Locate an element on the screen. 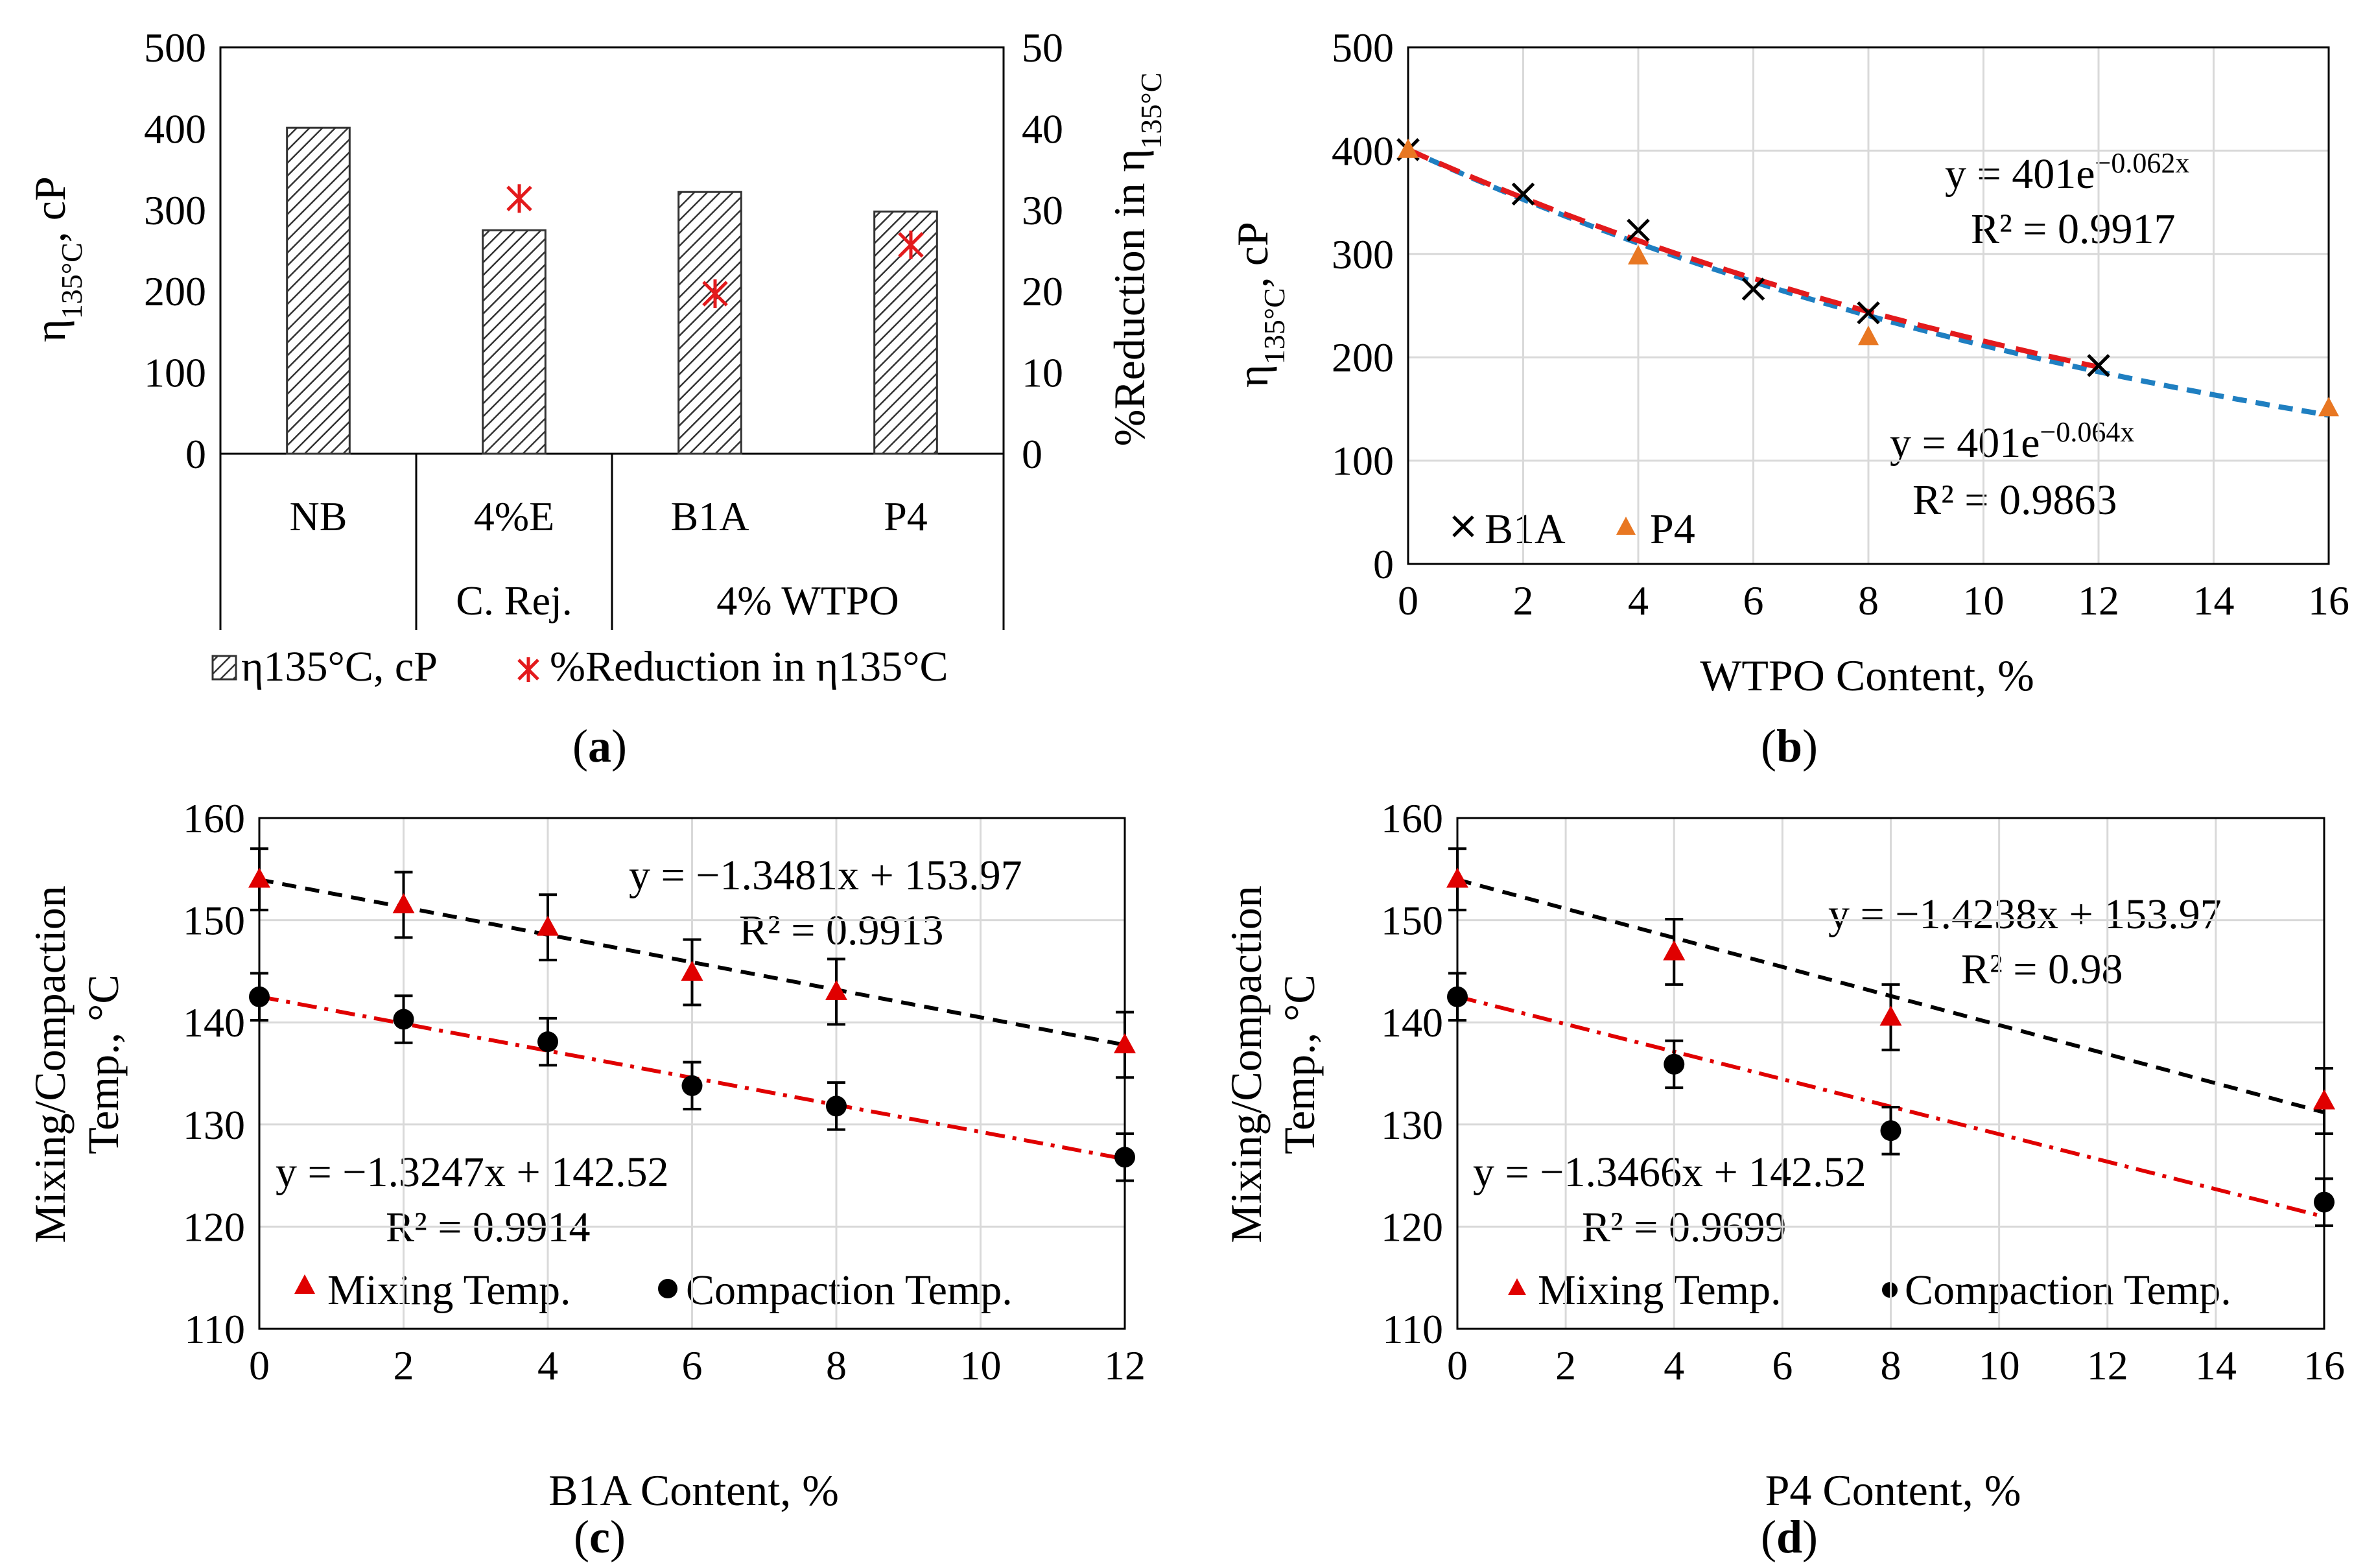 The height and width of the screenshot is (1568, 2365). d-y-tick-label-1: 120 is located at coordinates (1412, 1227).